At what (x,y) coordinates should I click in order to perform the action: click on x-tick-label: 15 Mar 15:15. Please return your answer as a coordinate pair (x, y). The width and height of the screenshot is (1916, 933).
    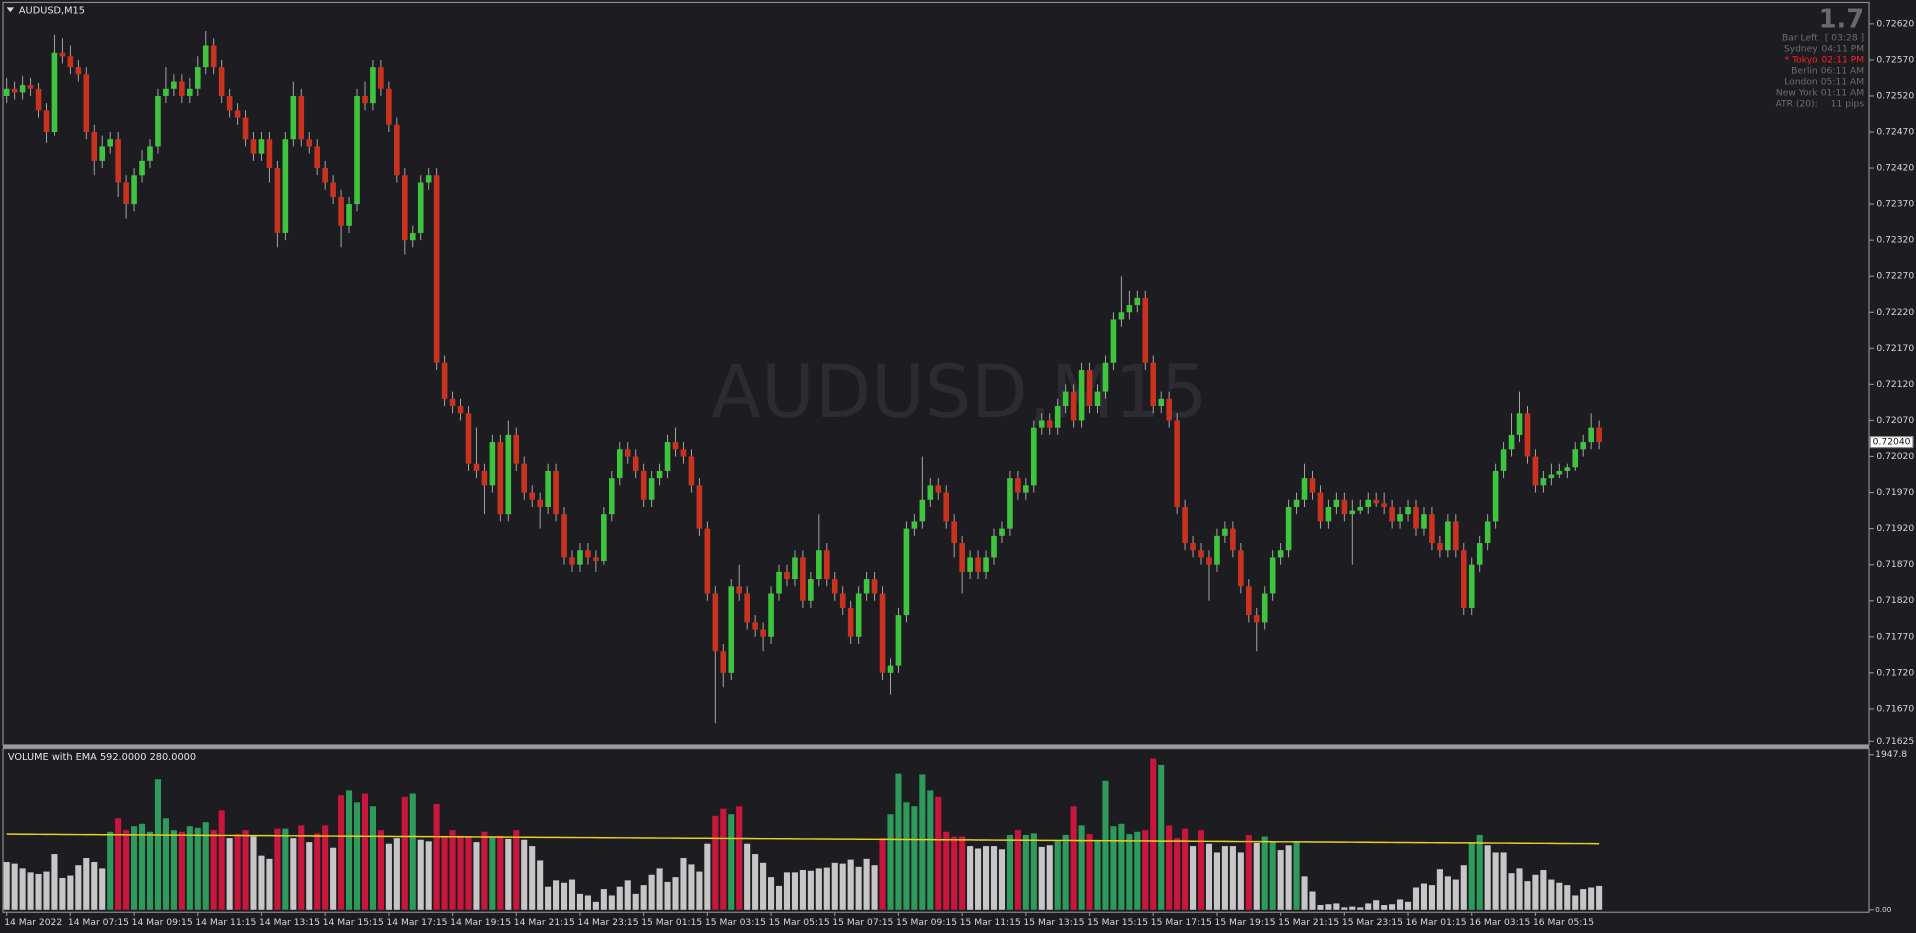
    Looking at the image, I should click on (1117, 923).